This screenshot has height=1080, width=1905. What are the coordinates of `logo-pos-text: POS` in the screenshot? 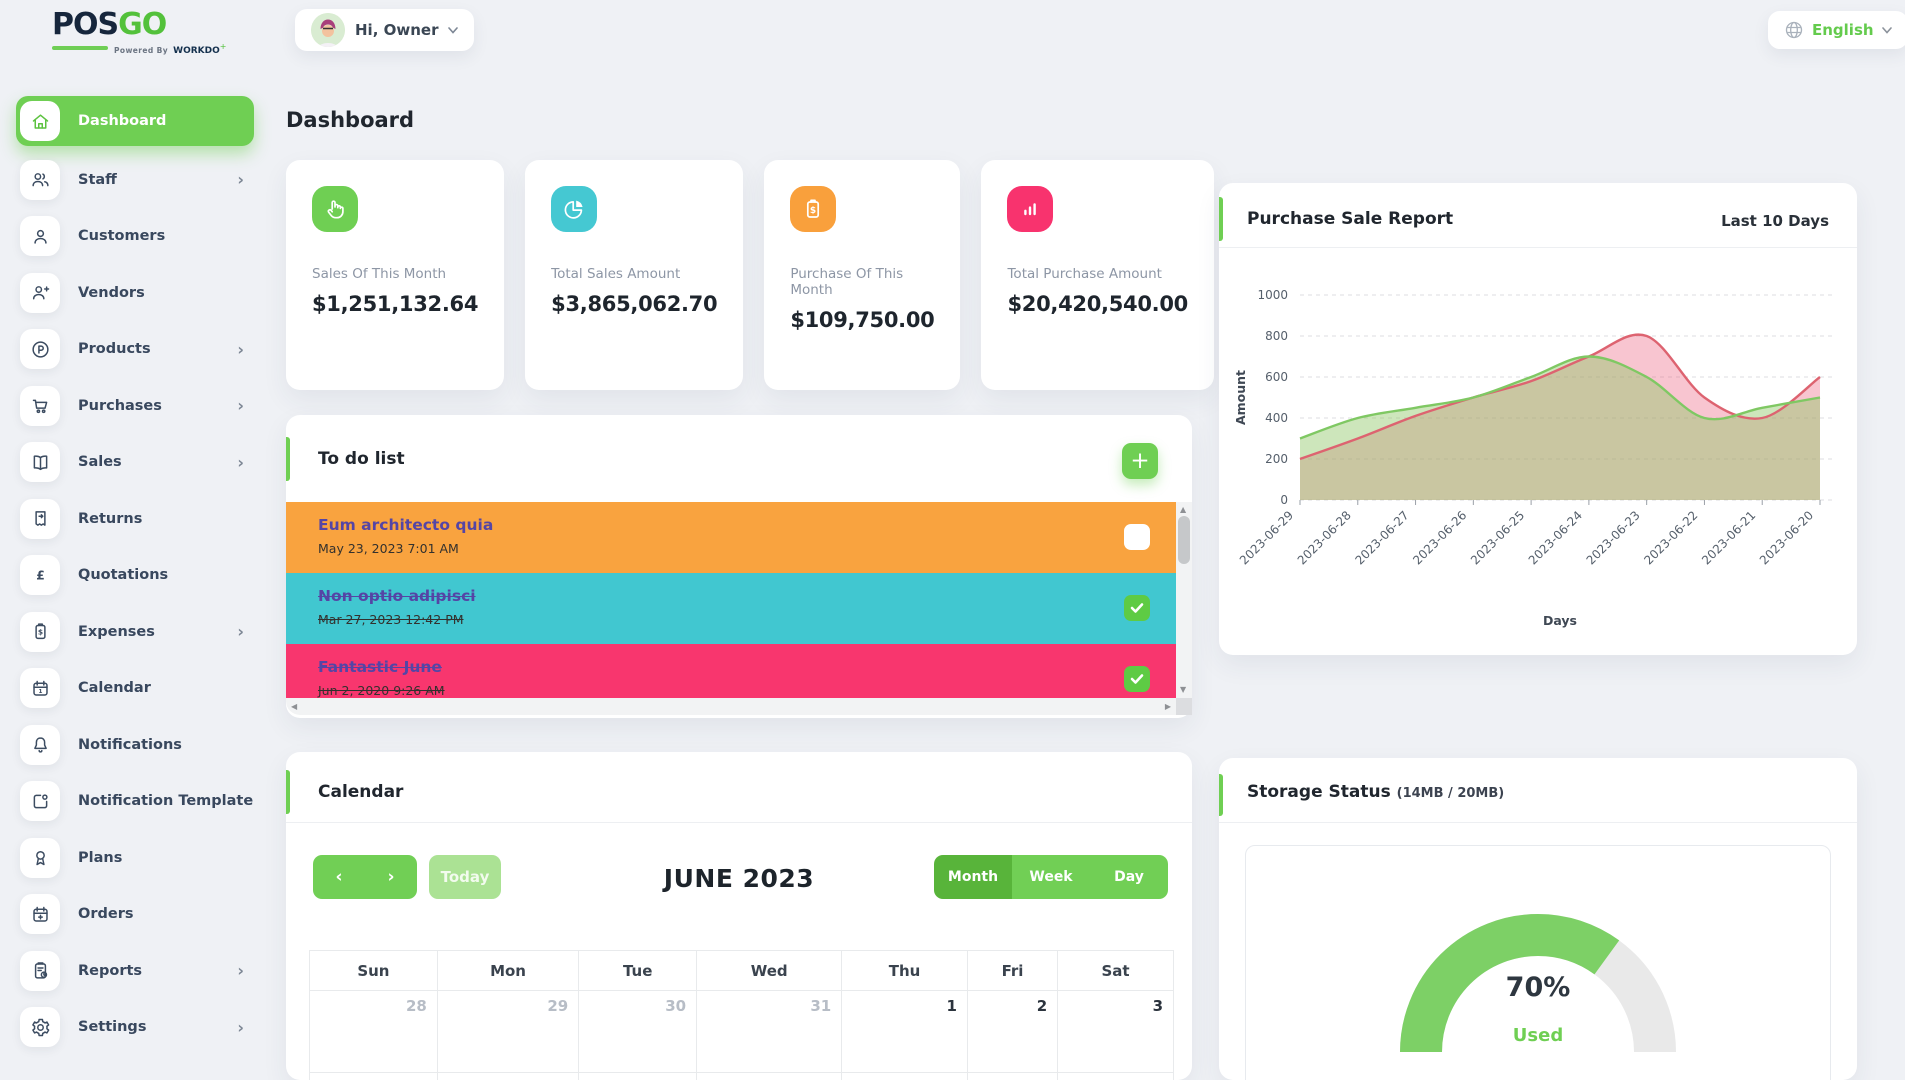 It's located at (85, 24).